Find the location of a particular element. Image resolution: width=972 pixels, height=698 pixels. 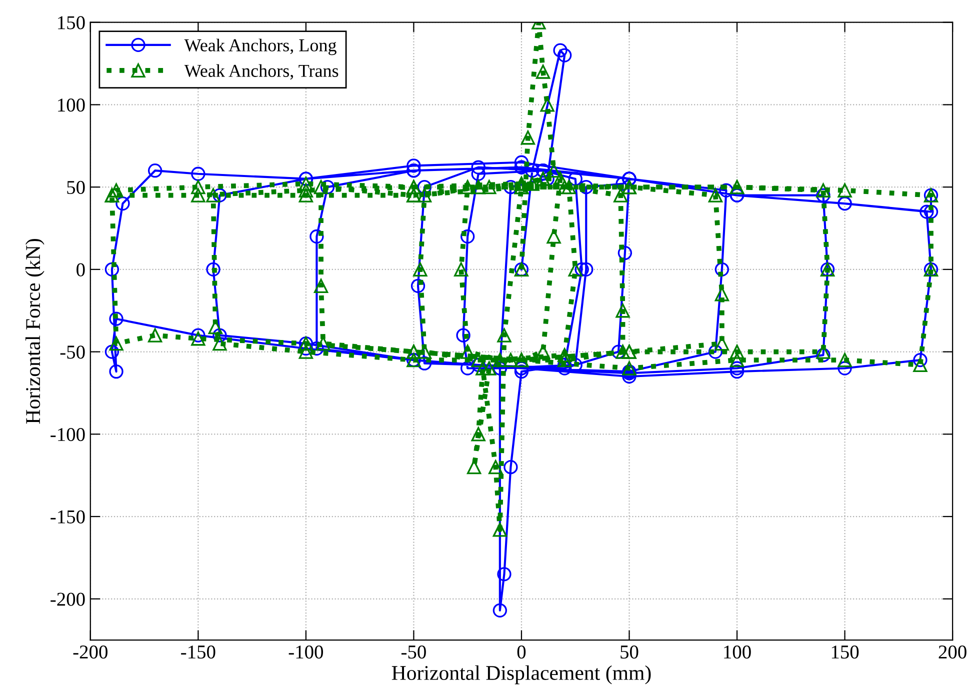

x-tick-label: 50 is located at coordinates (629, 652).